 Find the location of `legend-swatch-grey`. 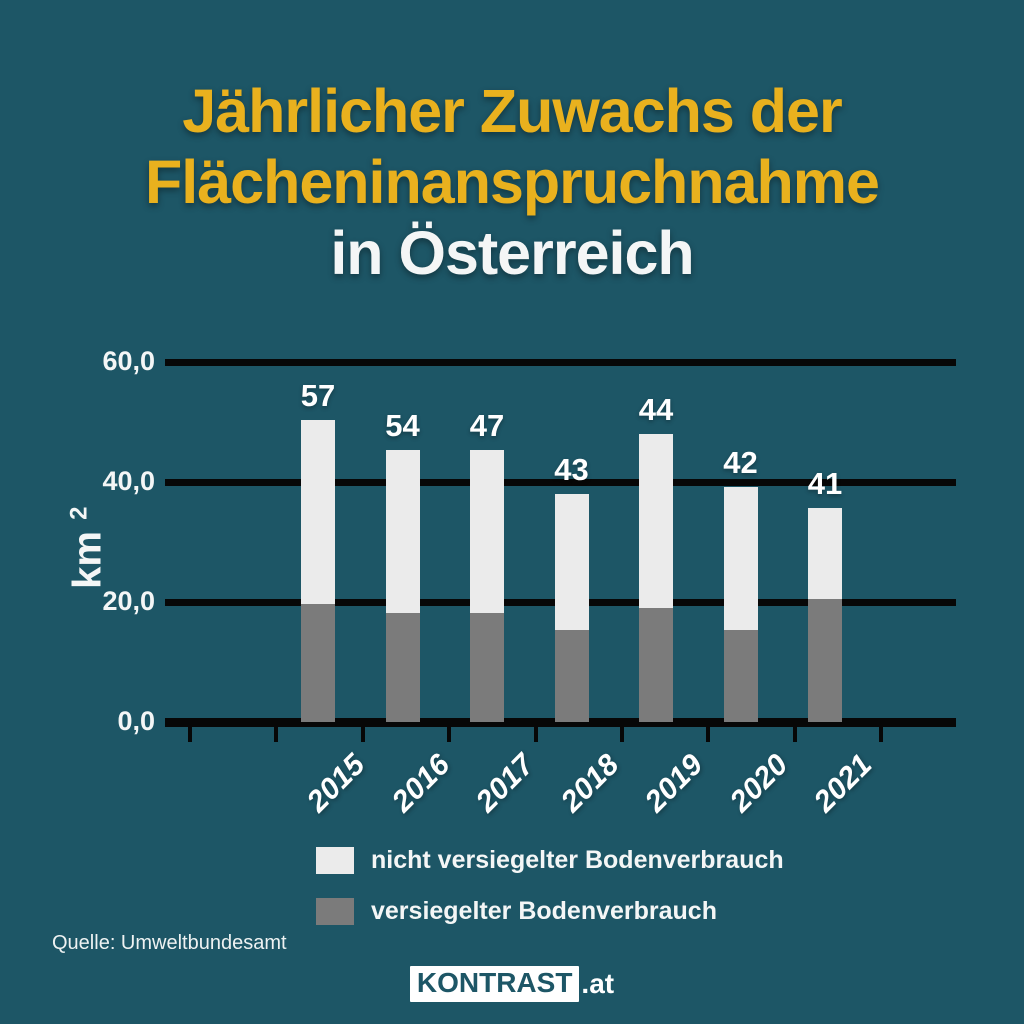

legend-swatch-grey is located at coordinates (335, 911).